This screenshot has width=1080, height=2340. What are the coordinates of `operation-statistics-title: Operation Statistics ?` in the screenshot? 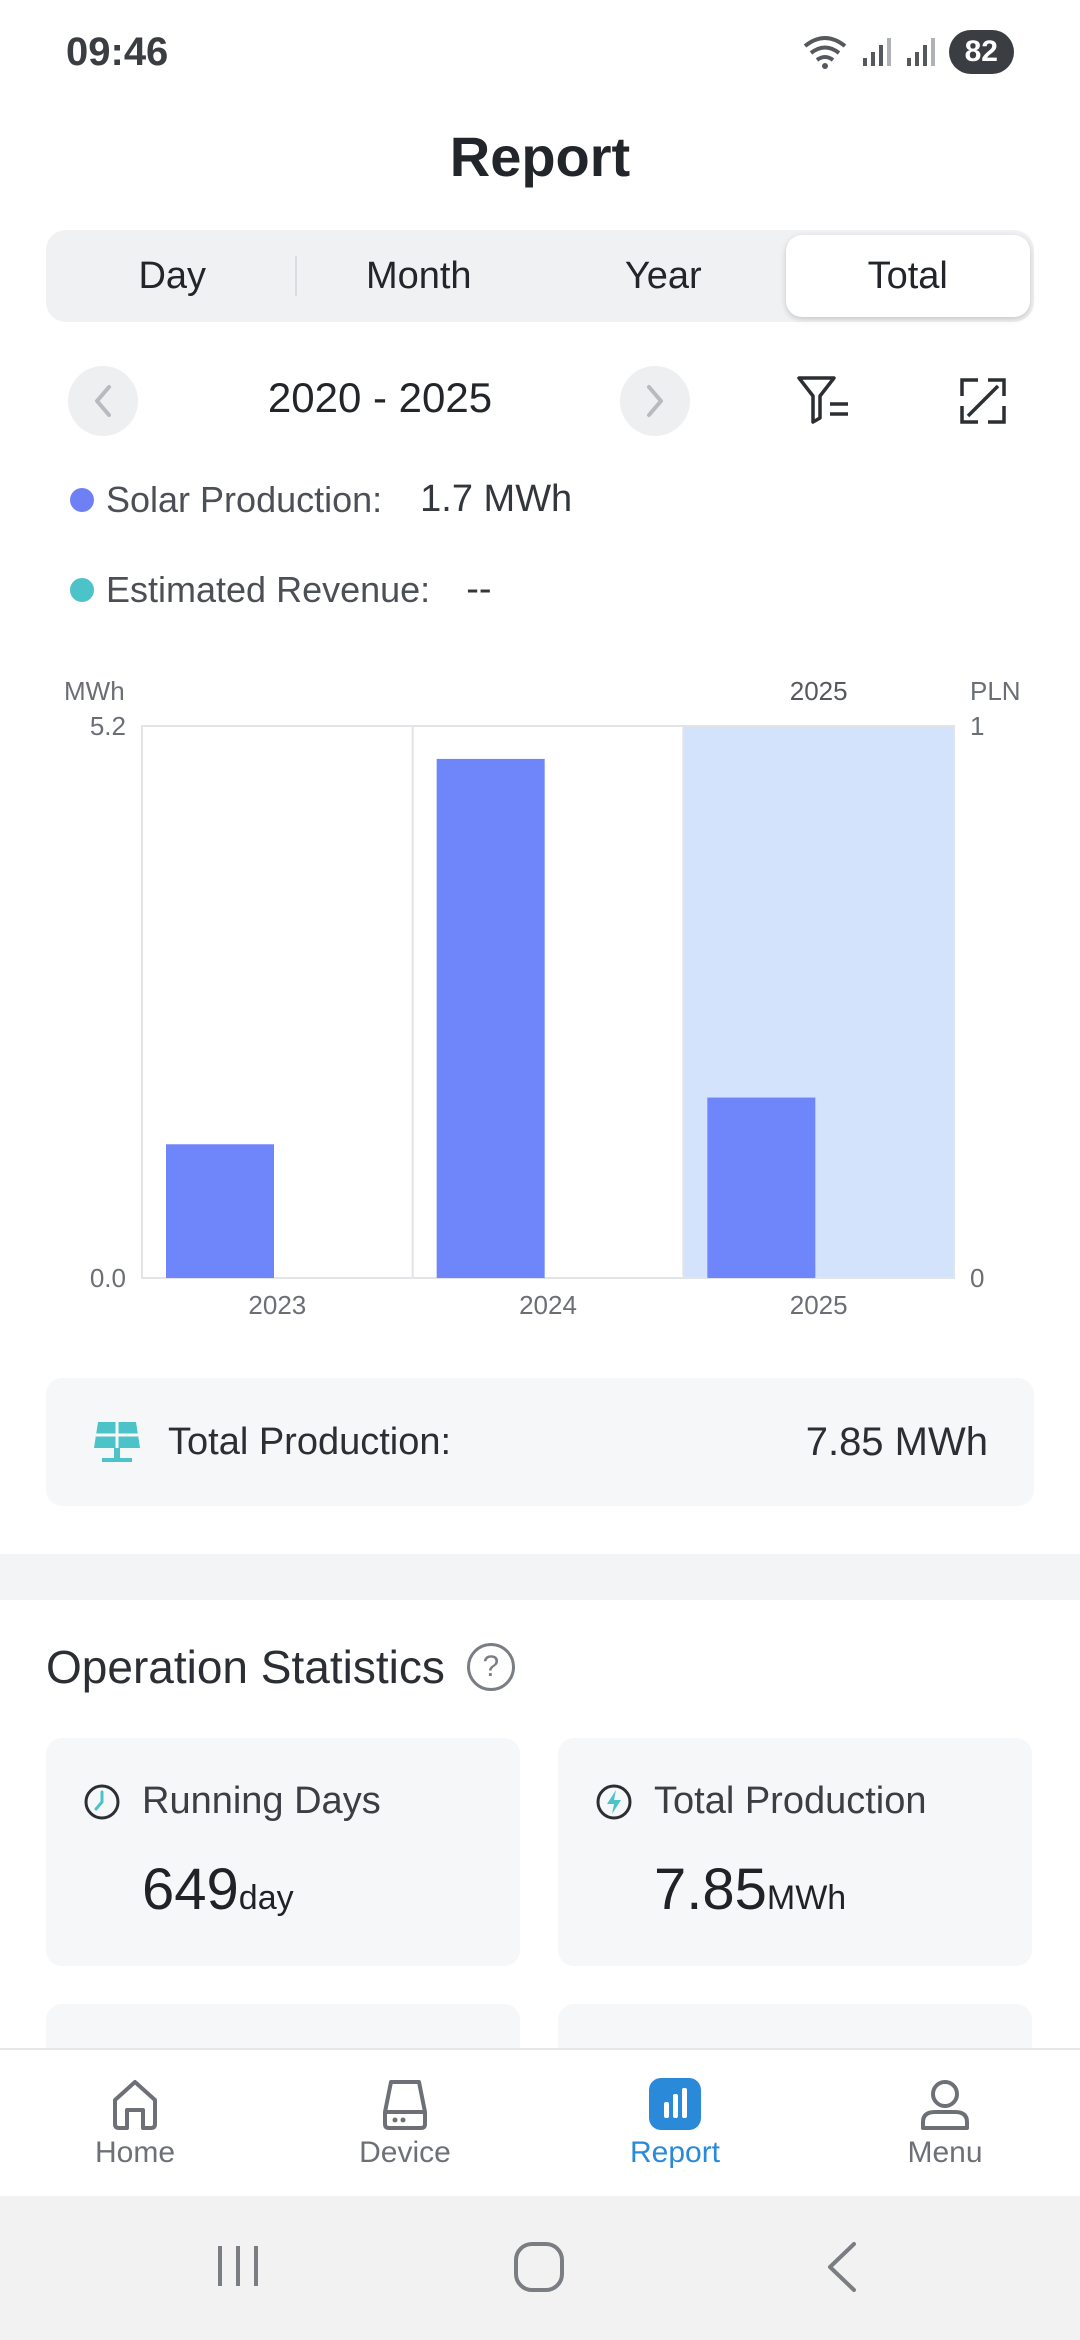 It's located at (280, 1667).